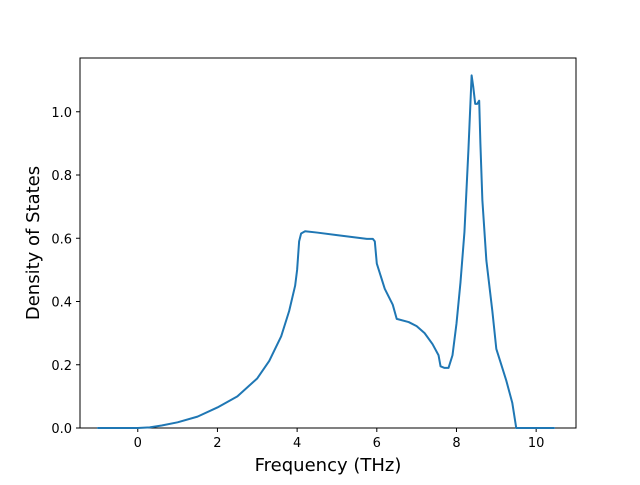 This screenshot has width=640, height=485. I want to click on x-tick-label: 10, so click(536, 443).